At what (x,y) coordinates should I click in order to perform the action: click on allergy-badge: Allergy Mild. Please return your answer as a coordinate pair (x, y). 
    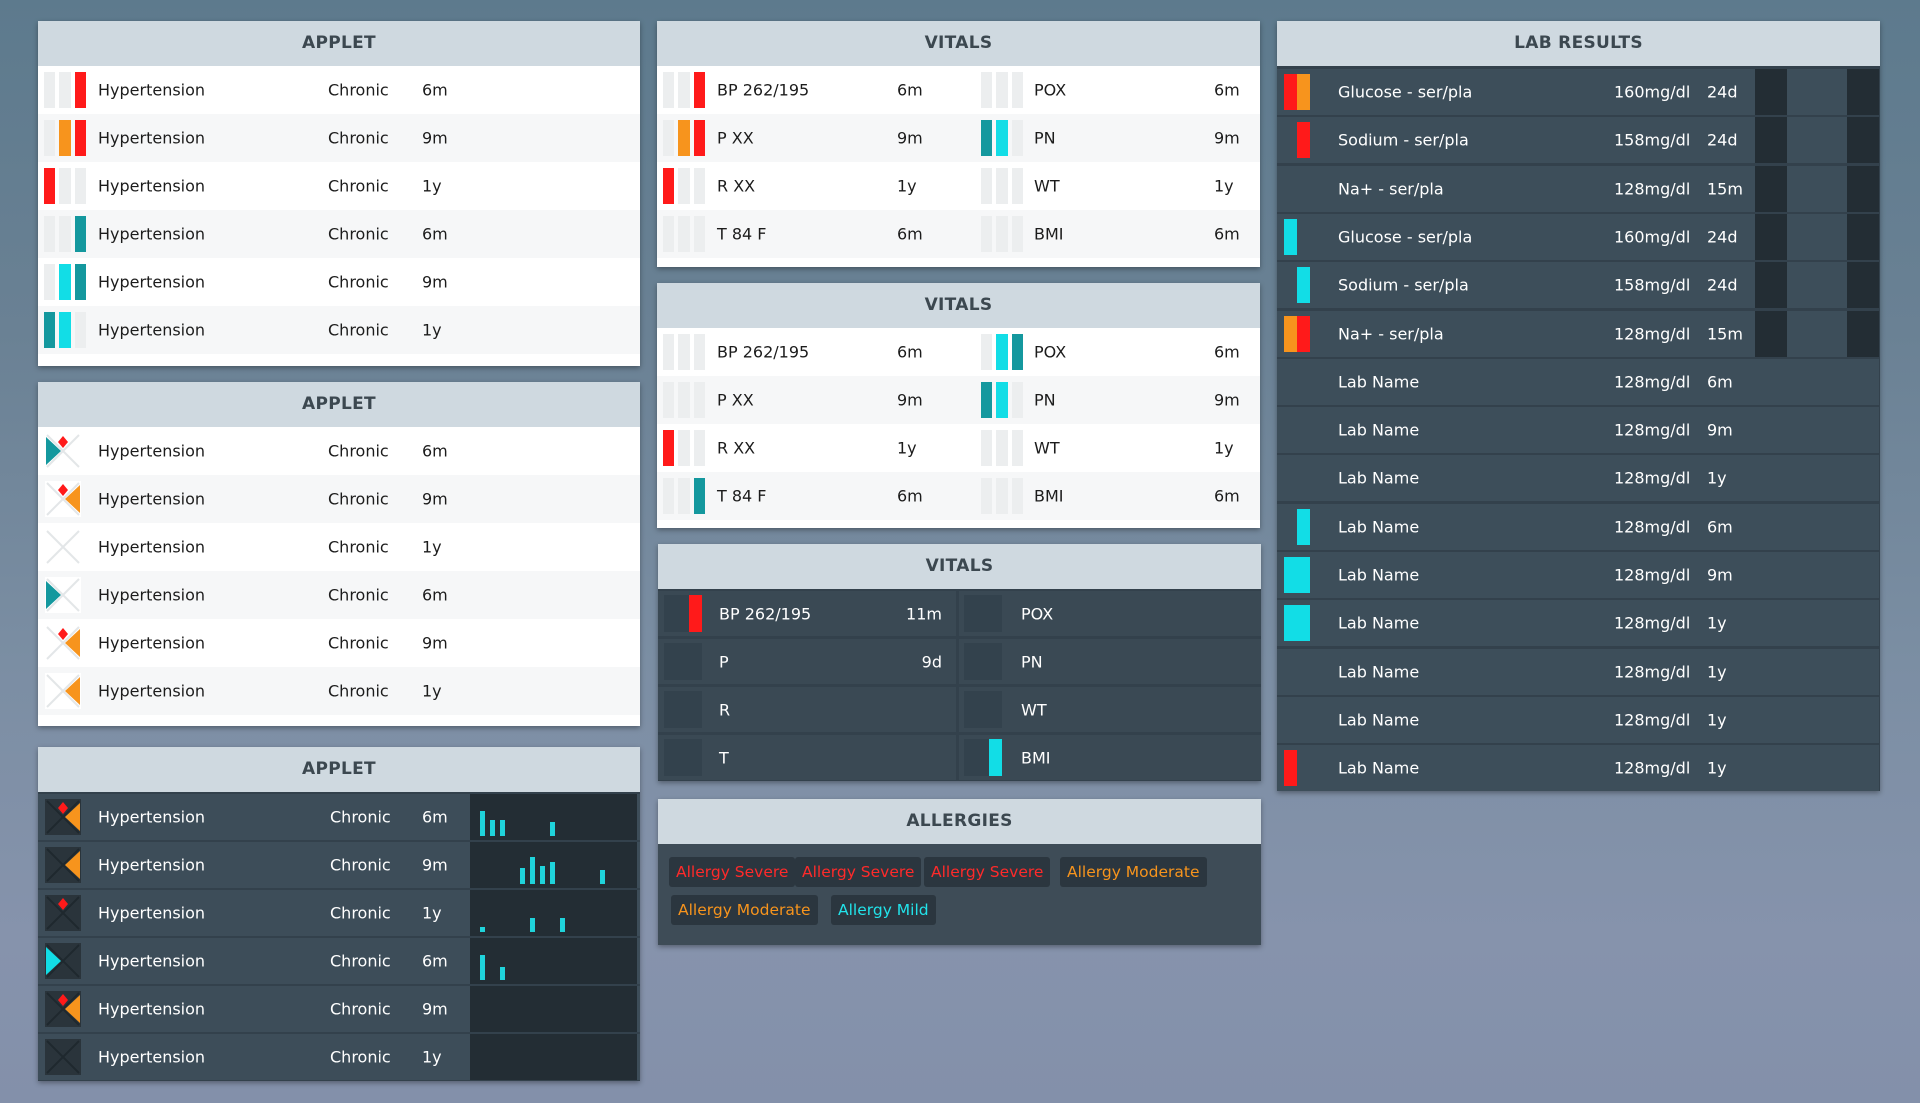
    Looking at the image, I should click on (883, 910).